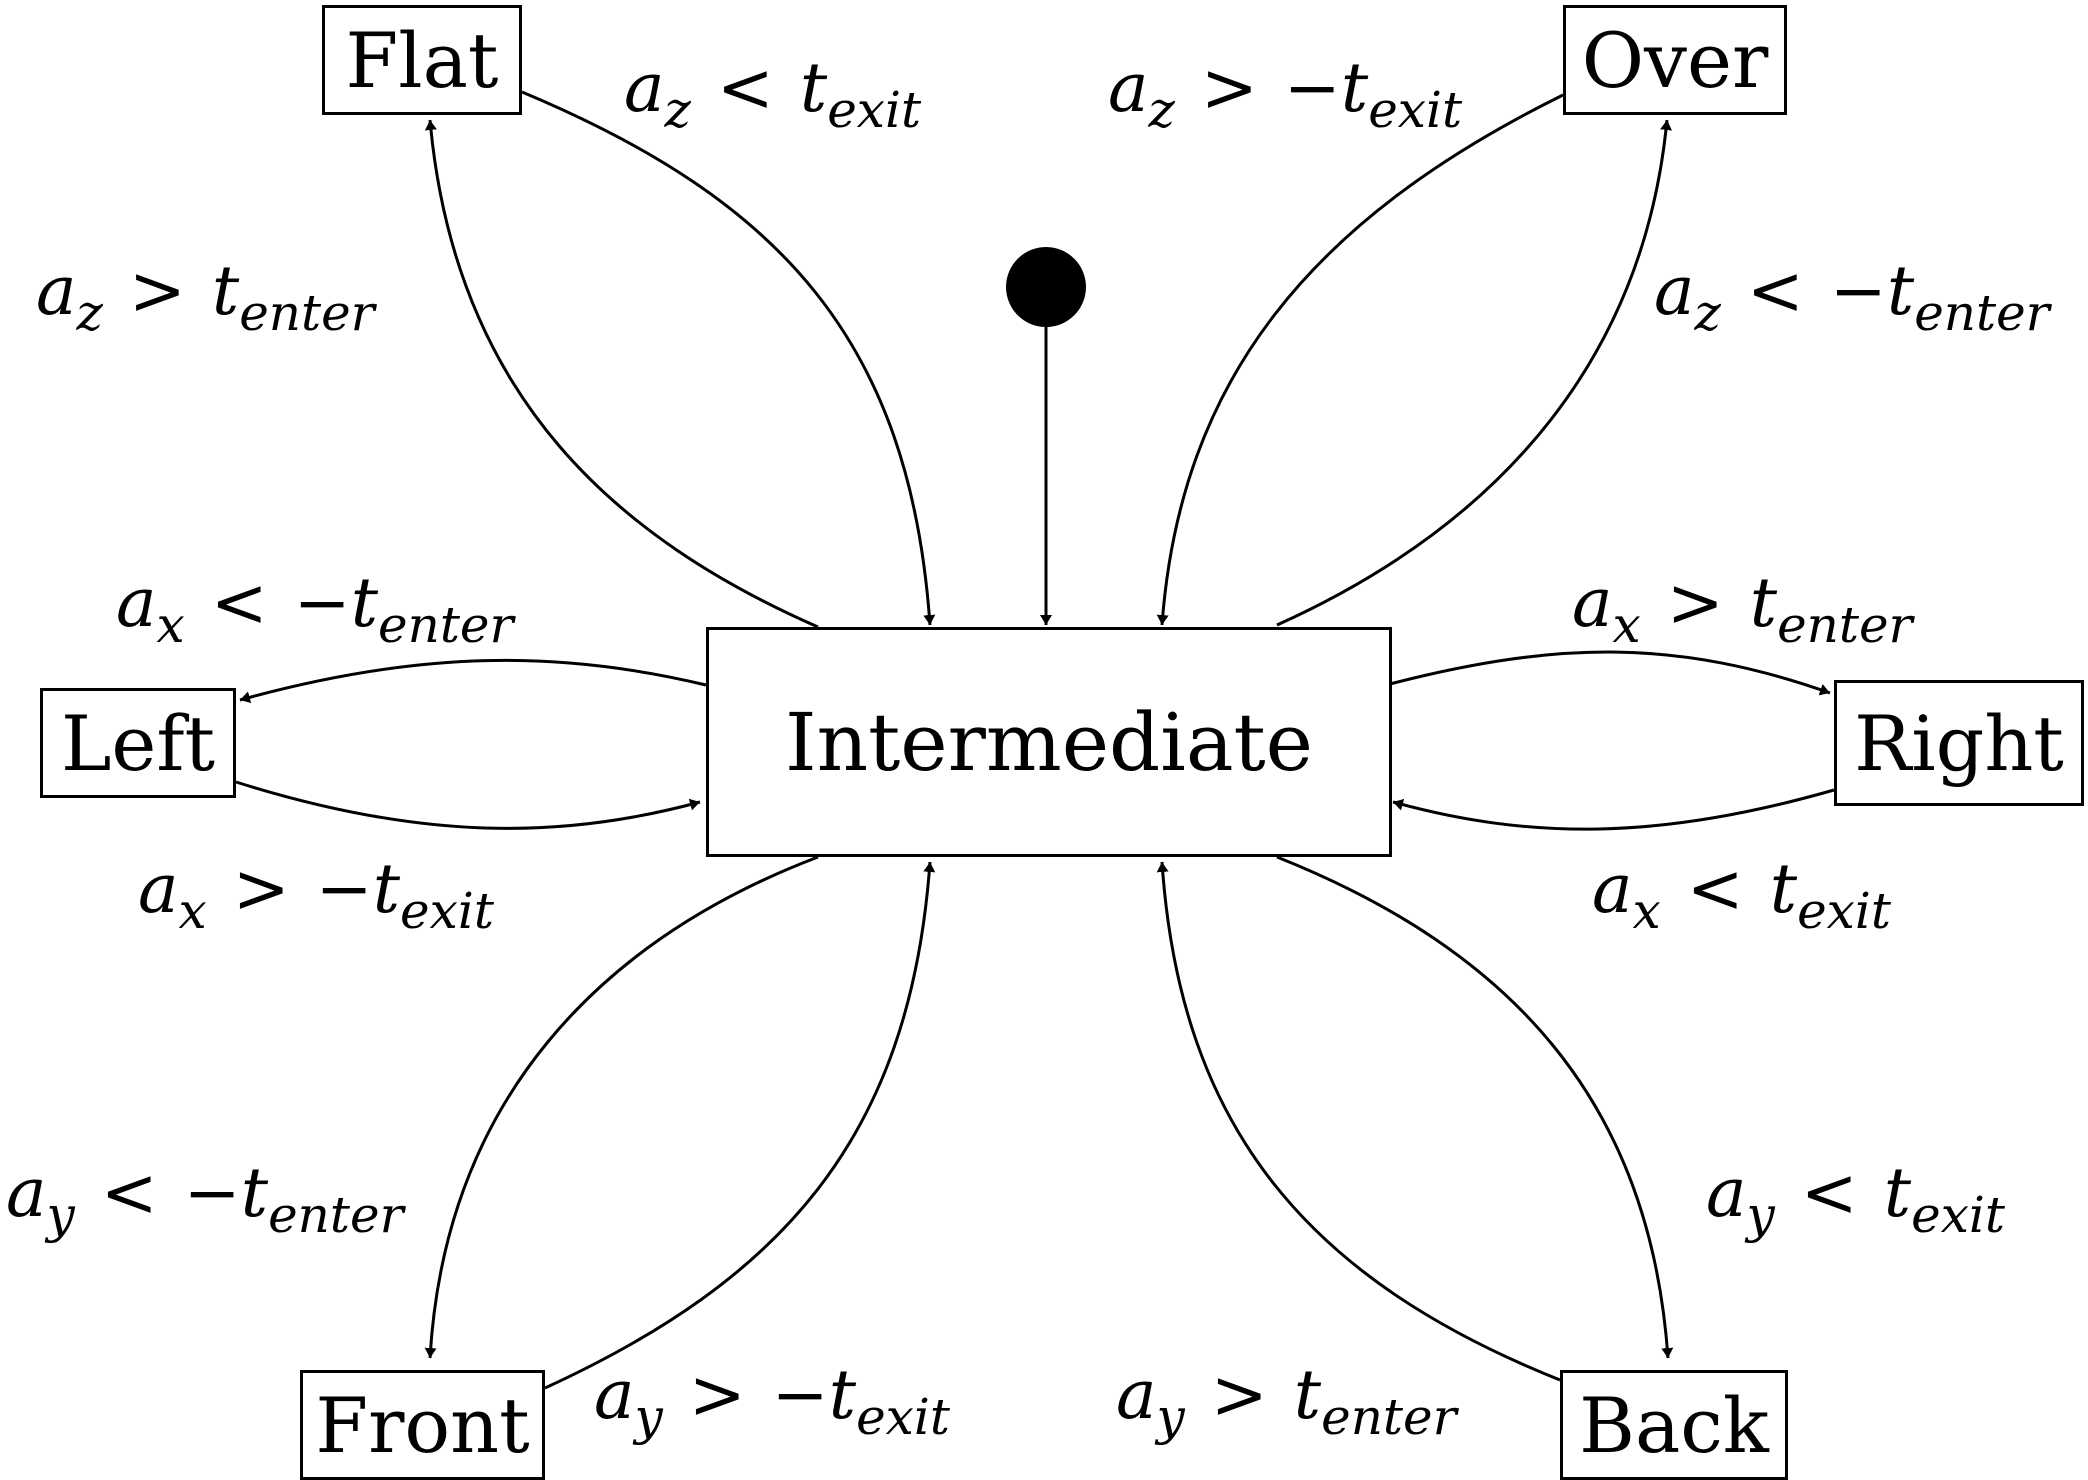 The height and width of the screenshot is (1480, 2088). Describe the element at coordinates (1610, 673) in the screenshot. I see `arrow-intermediate-to-right` at that location.